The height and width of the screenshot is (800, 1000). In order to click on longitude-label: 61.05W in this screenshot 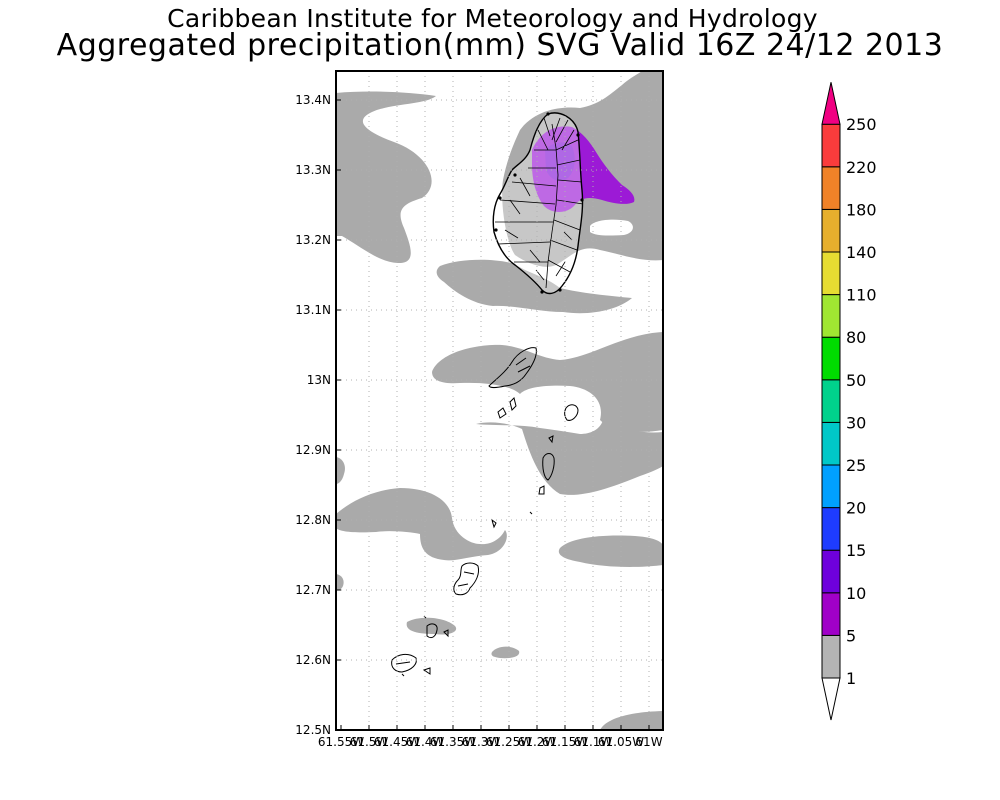, I will do `click(621, 742)`.